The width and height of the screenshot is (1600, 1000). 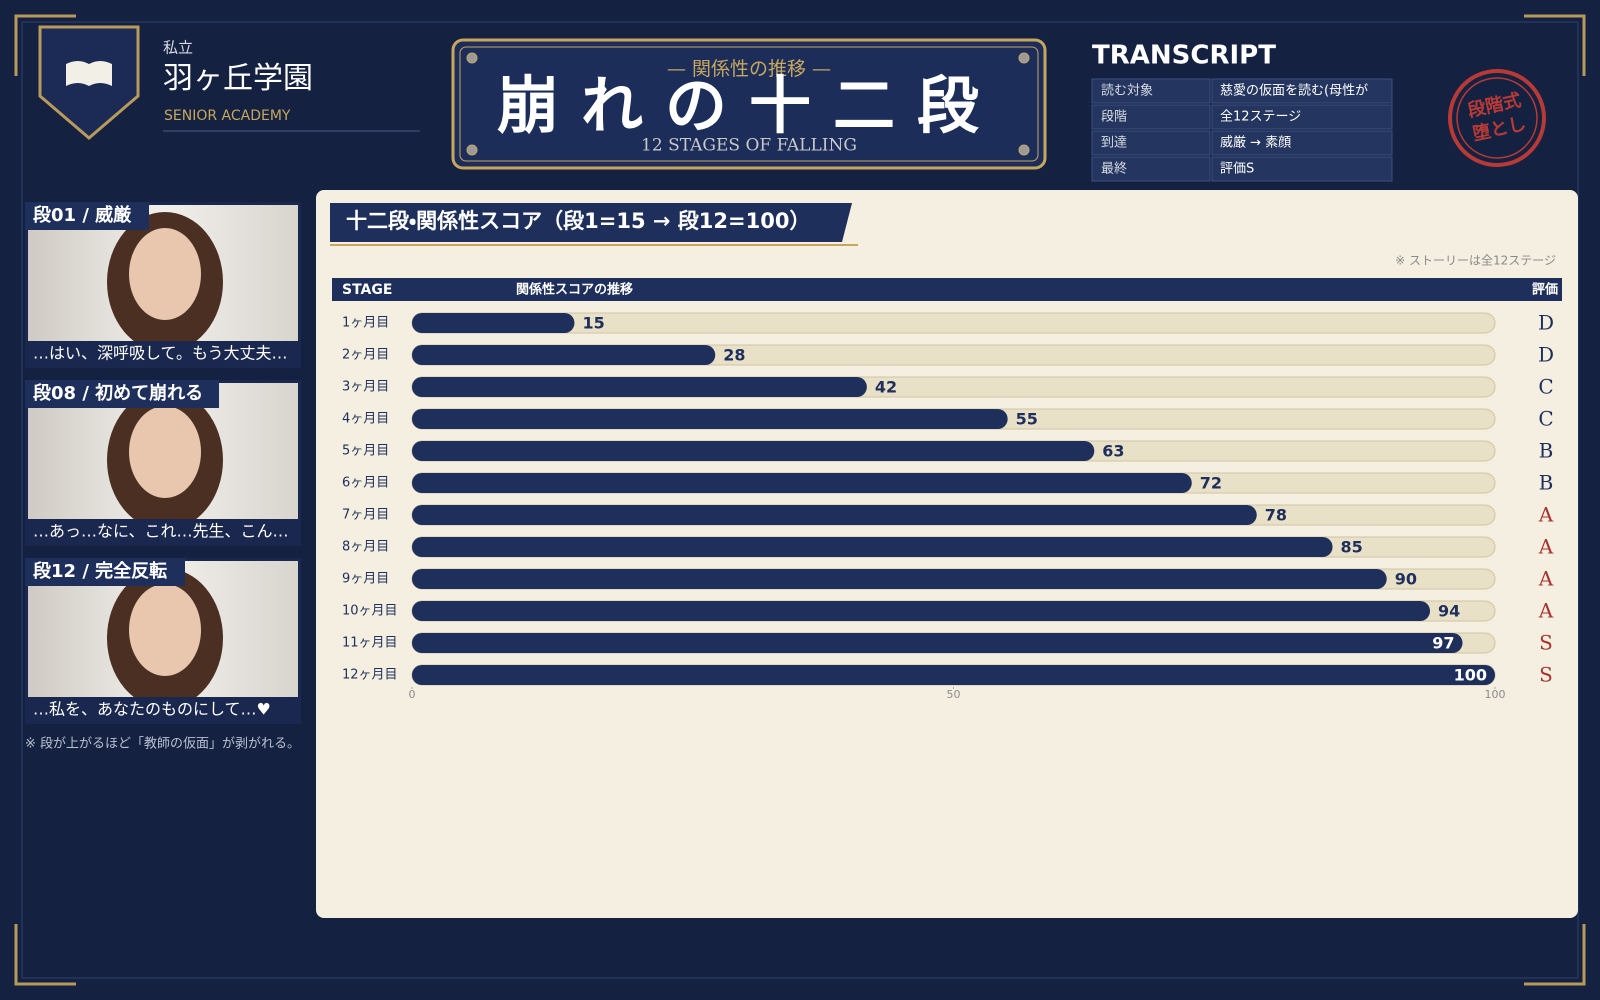 I want to click on transcript-value: 全12ステージ, so click(x=1260, y=117).